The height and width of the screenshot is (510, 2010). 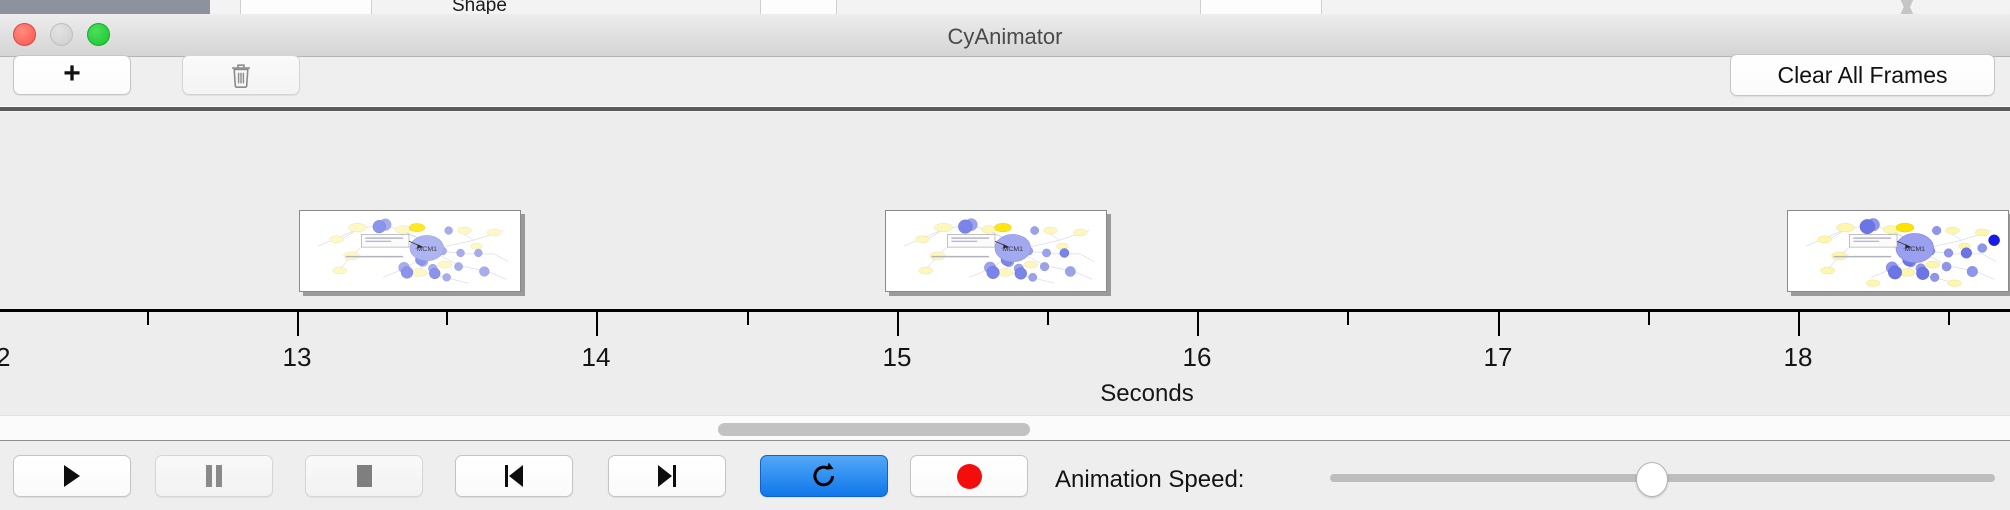 I want to click on maximize-button, so click(x=98, y=34).